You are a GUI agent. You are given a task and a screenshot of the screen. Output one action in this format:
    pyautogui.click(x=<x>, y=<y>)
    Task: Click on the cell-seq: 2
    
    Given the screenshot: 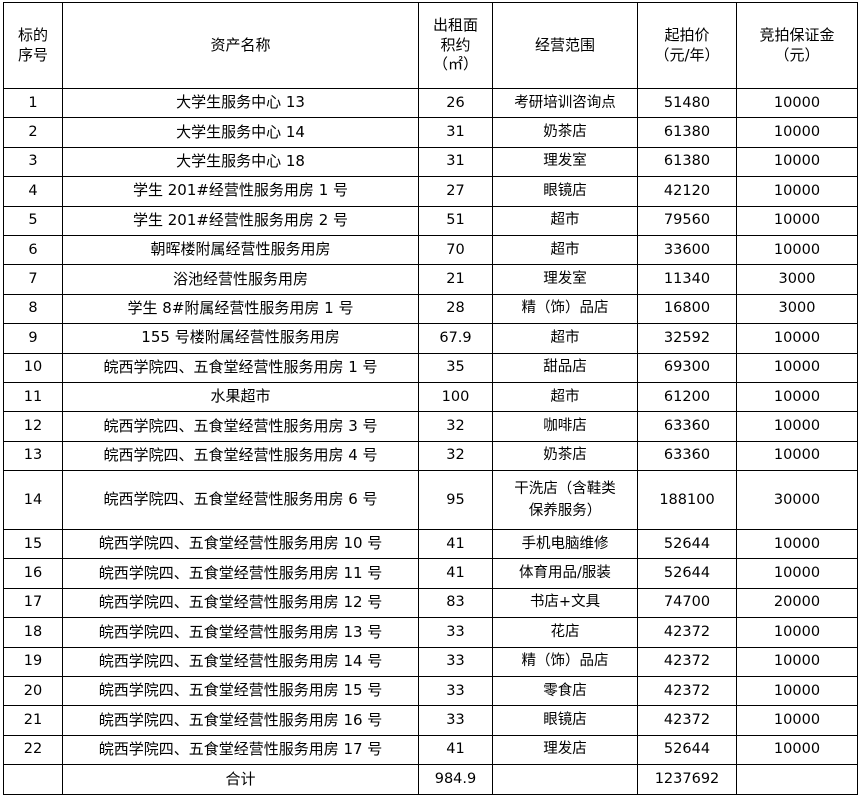 What is the action you would take?
    pyautogui.click(x=33, y=132)
    